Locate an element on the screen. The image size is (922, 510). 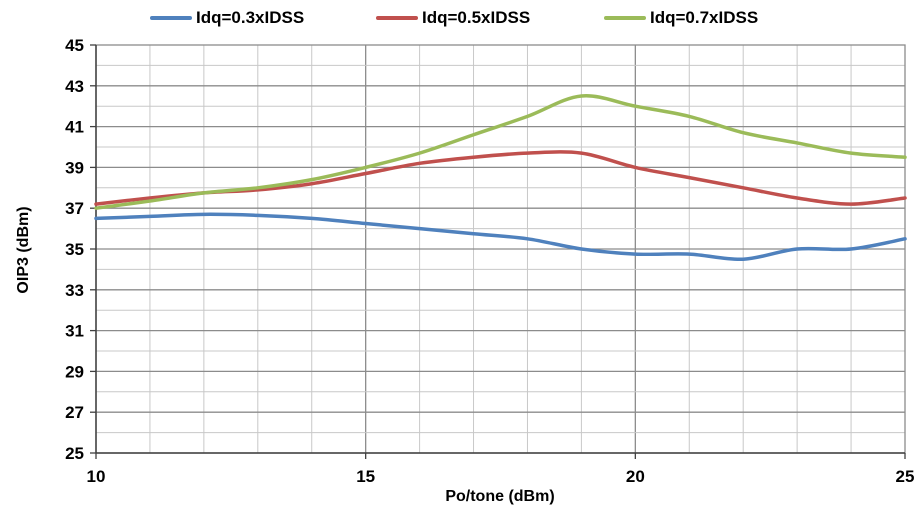
legend: Idq=0.3xIDSS Idq=0.5xIDSS Idq=0.7xIDSS is located at coordinates (461, 18).